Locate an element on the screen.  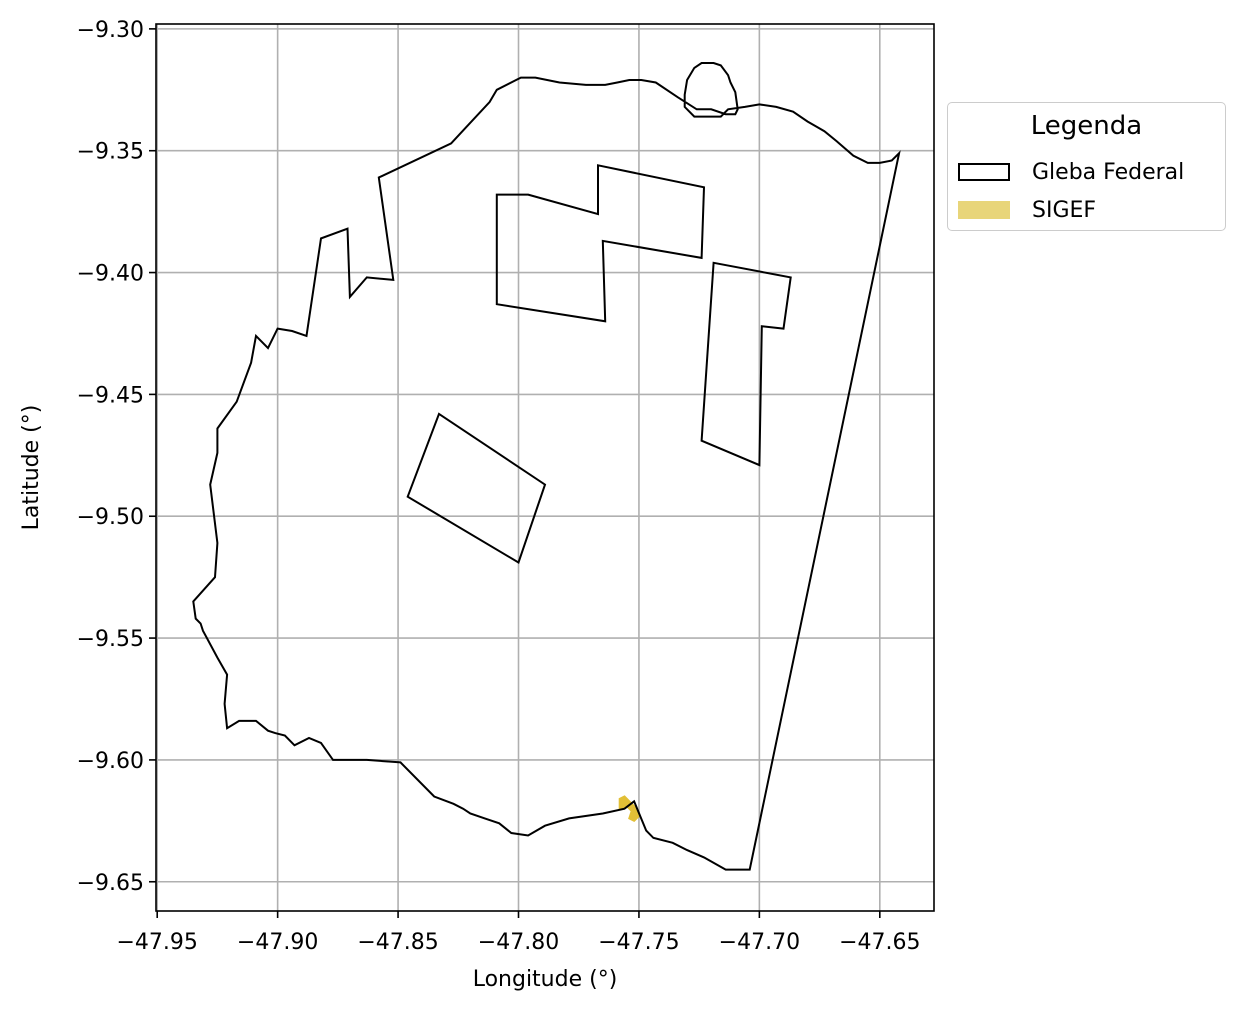
legend: Legenda Gleba Federal SIGEF is located at coordinates (1086, 166).